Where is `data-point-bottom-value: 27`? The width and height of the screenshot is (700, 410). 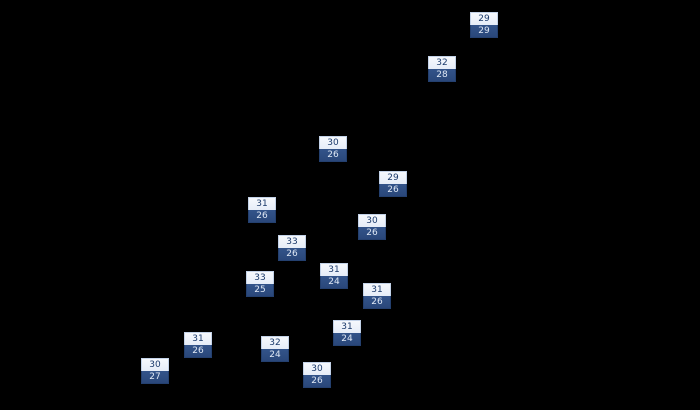
data-point-bottom-value: 27 is located at coordinates (155, 377).